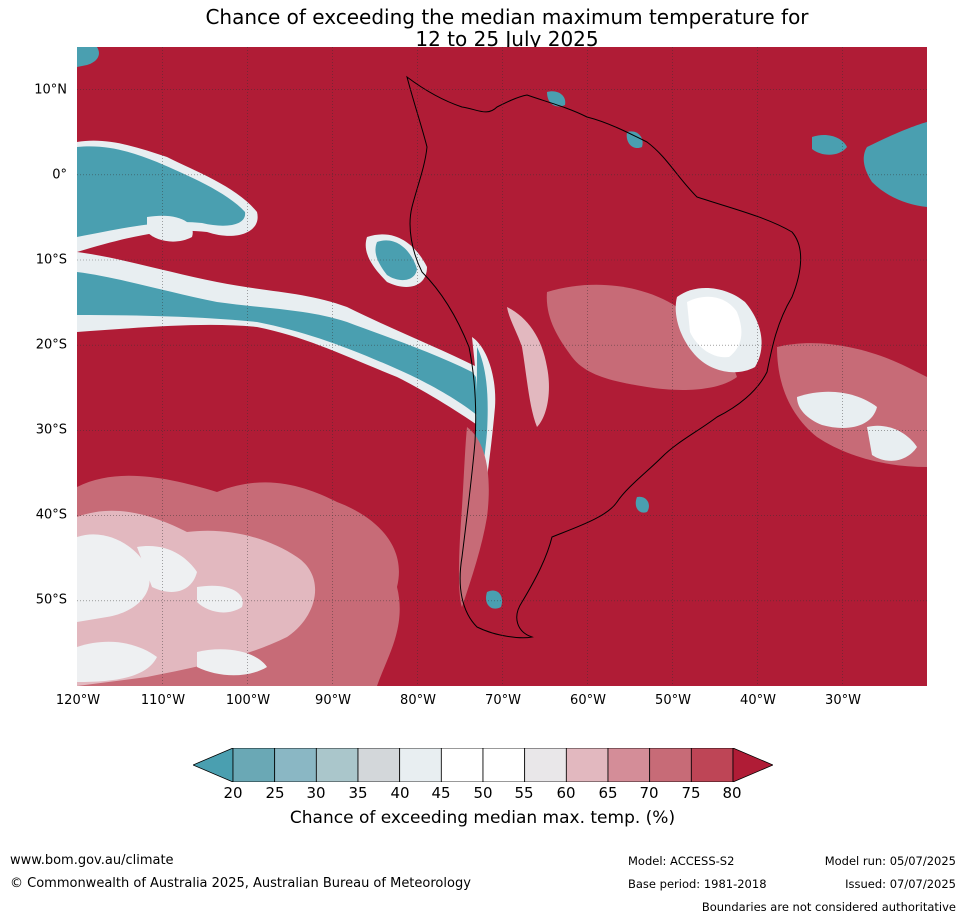 This screenshot has height=919, width=965. Describe the element at coordinates (172, 608) in the screenshot. I see `southwest-white-patches` at that location.